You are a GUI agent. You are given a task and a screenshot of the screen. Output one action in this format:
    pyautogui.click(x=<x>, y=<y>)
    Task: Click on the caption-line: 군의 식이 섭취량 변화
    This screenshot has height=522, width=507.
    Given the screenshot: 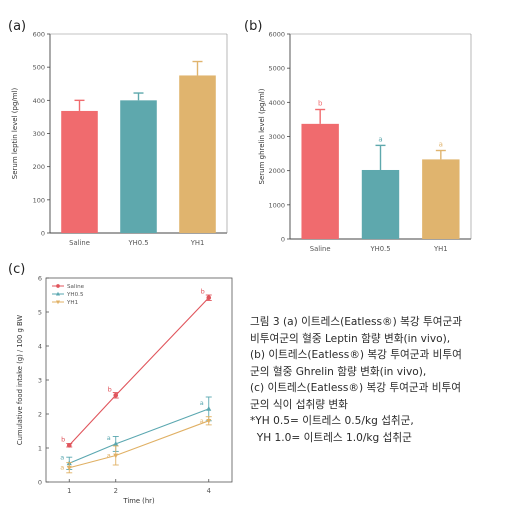 What is the action you would take?
    pyautogui.click(x=299, y=404)
    